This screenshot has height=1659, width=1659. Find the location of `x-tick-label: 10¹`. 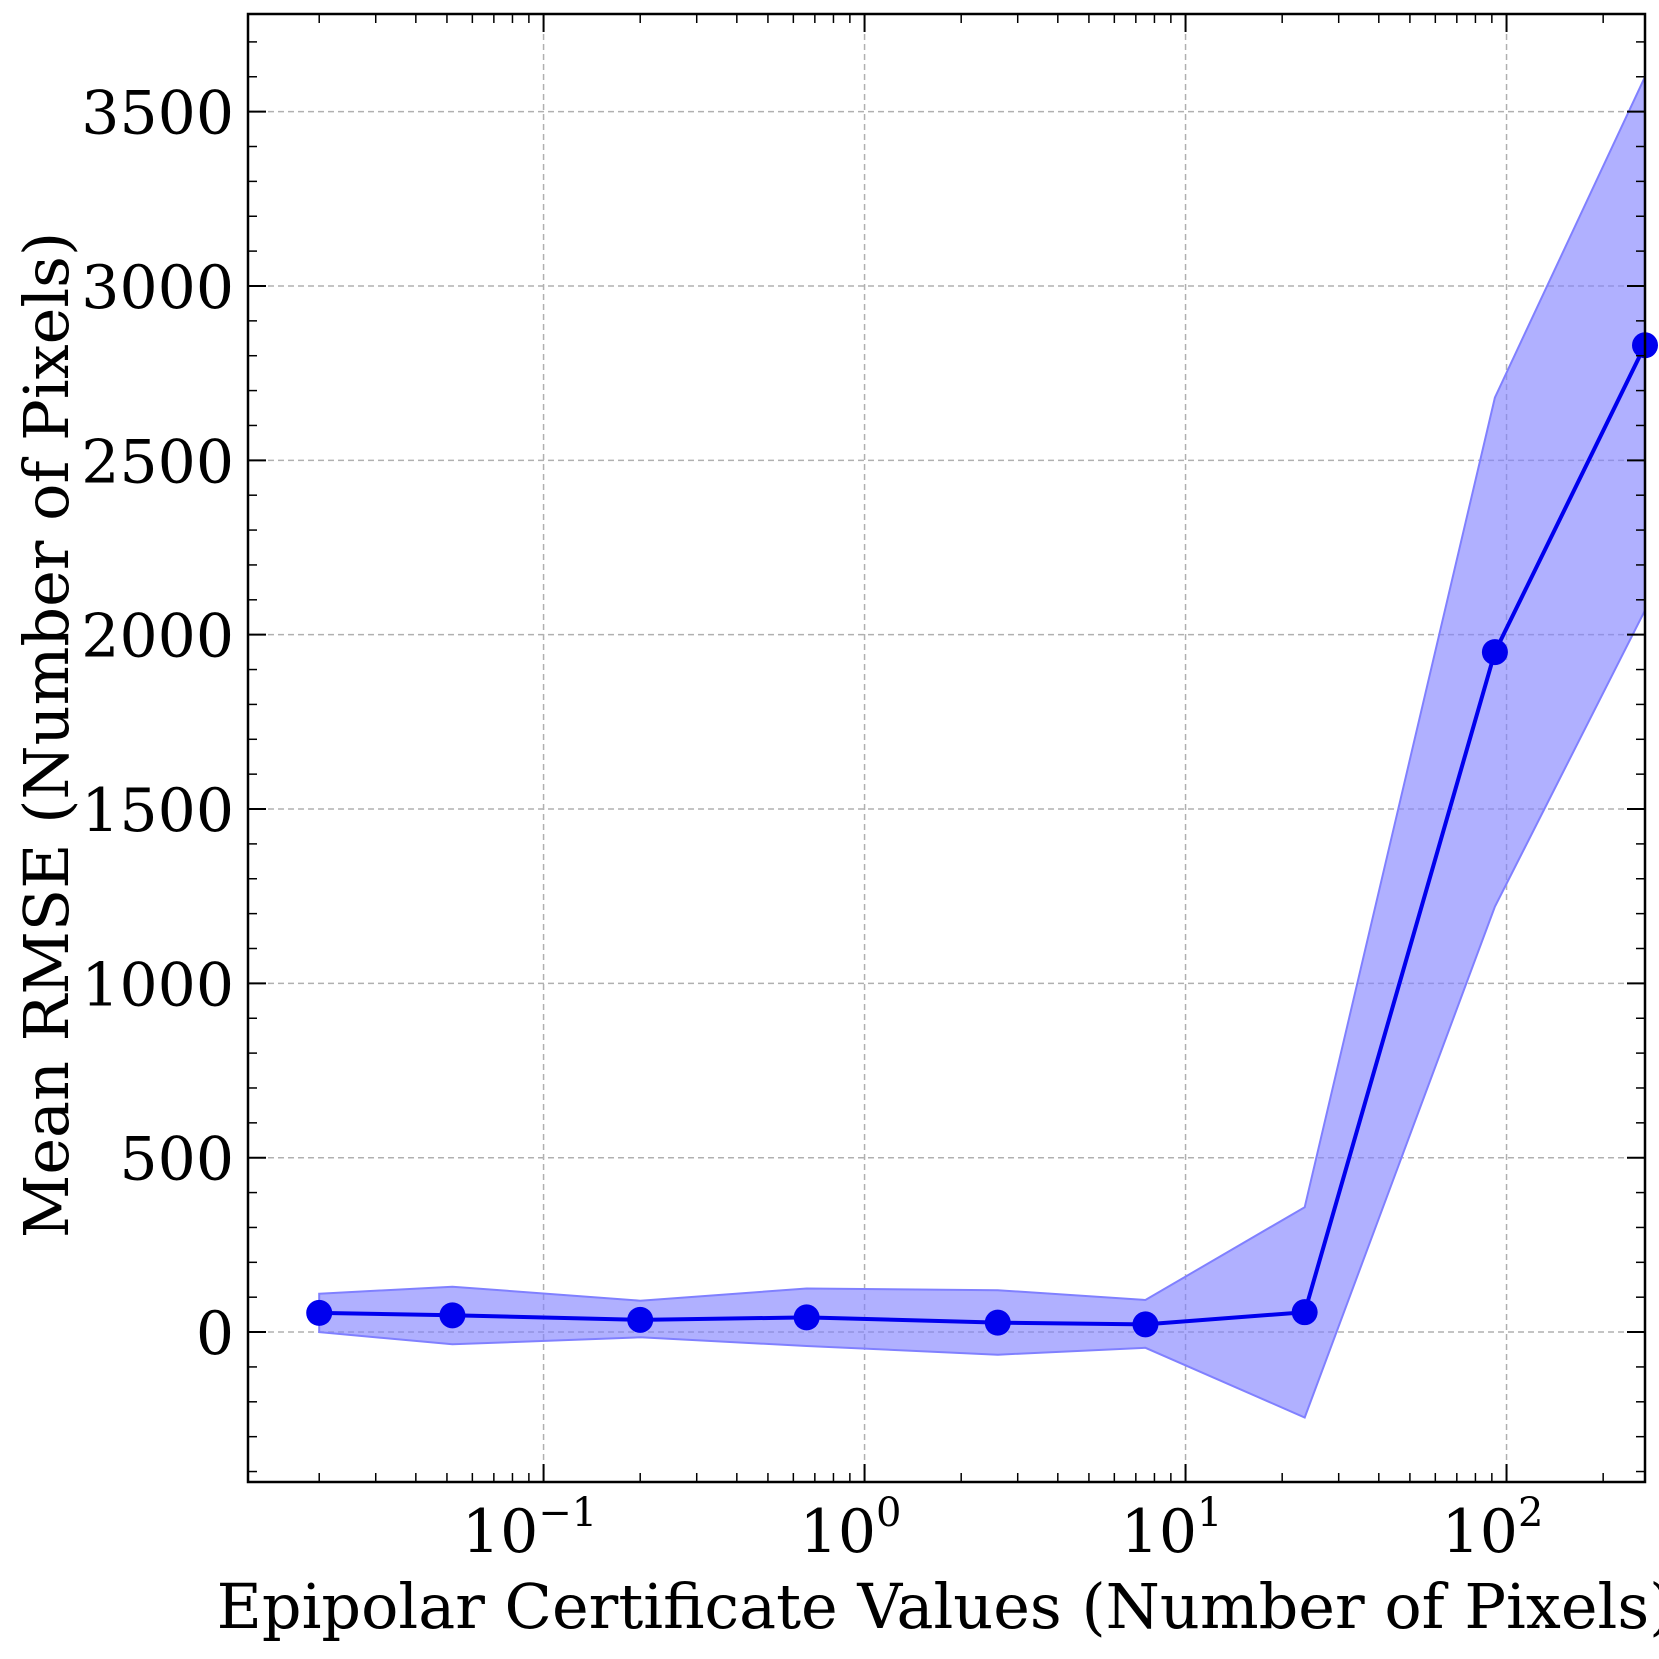

x-tick-label: 10¹ is located at coordinates (1172, 1528).